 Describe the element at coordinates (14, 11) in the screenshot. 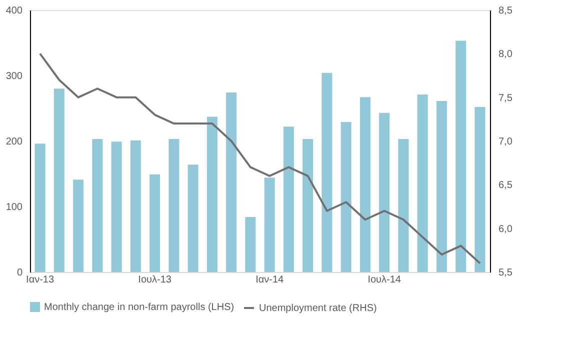

I see `y-tick-label: 400` at that location.